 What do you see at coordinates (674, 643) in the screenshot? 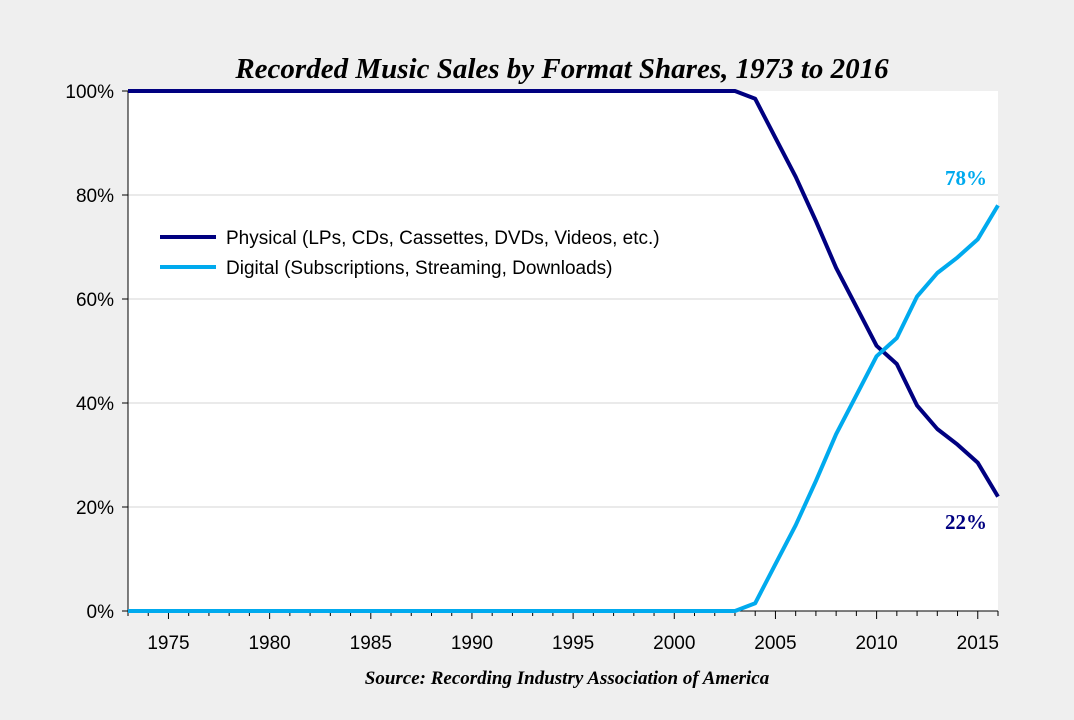
I see `x-tick-label: 2000` at bounding box center [674, 643].